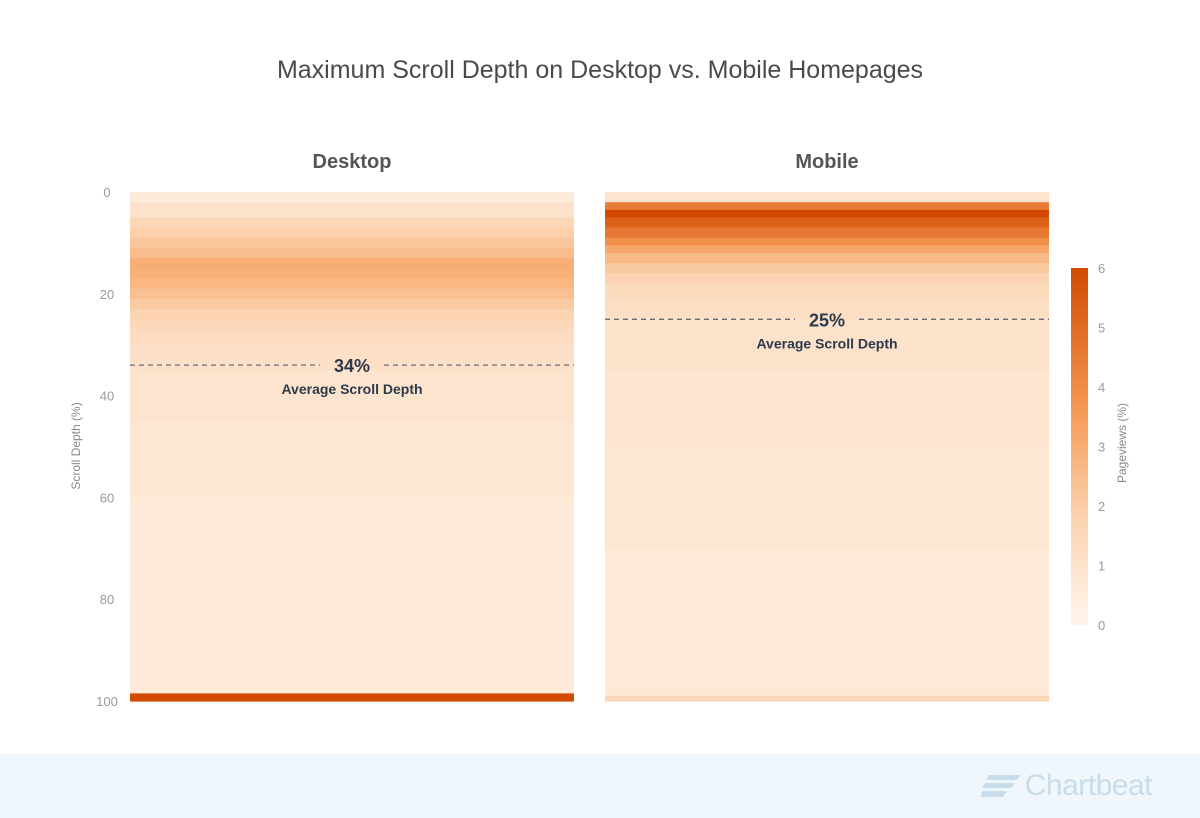  What do you see at coordinates (1101, 625) in the screenshot?
I see `colorbar-tick-label: 0` at bounding box center [1101, 625].